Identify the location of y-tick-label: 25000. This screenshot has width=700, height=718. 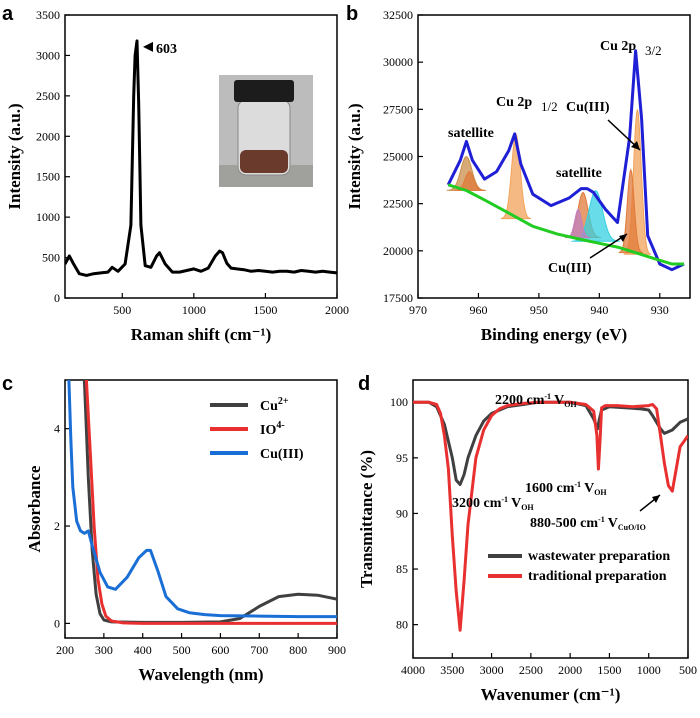
(398, 157).